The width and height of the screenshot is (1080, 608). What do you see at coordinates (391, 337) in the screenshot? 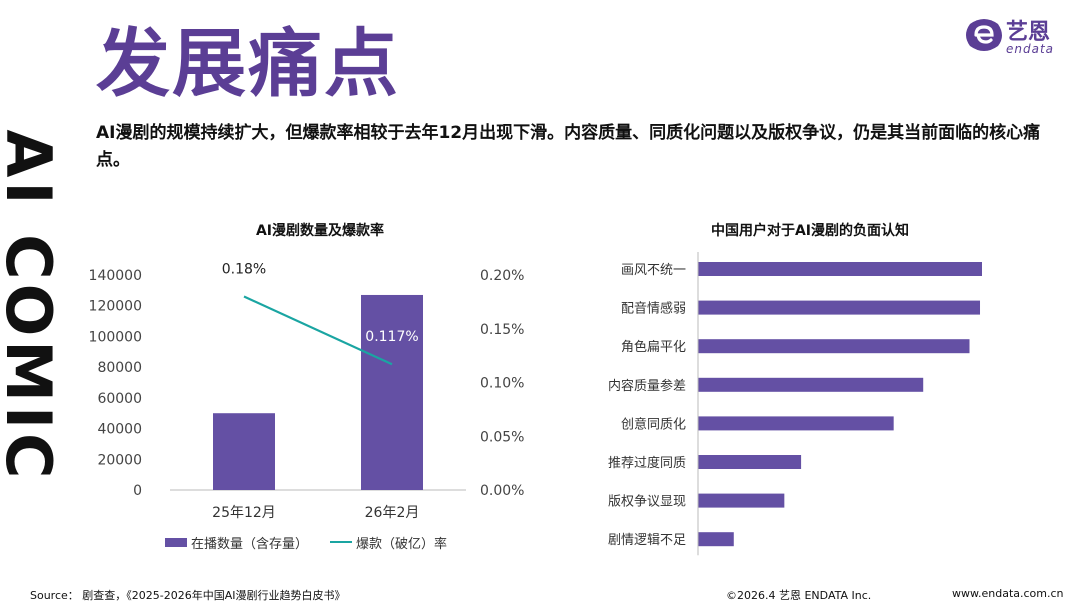
I see `data-label: 0.117%` at bounding box center [391, 337].